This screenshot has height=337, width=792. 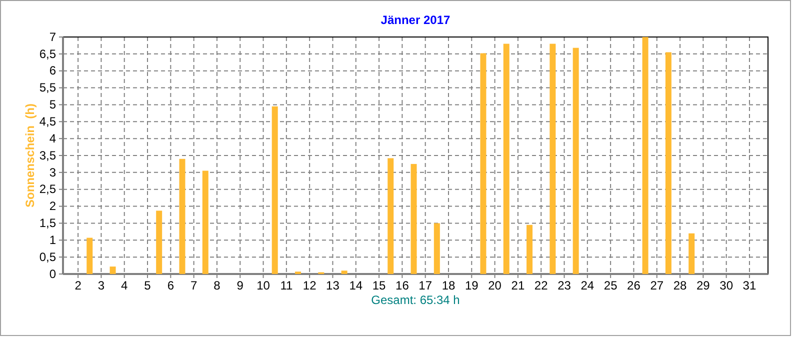 What do you see at coordinates (47, 53) in the screenshot?
I see `y-tick-label: 6,5` at bounding box center [47, 53].